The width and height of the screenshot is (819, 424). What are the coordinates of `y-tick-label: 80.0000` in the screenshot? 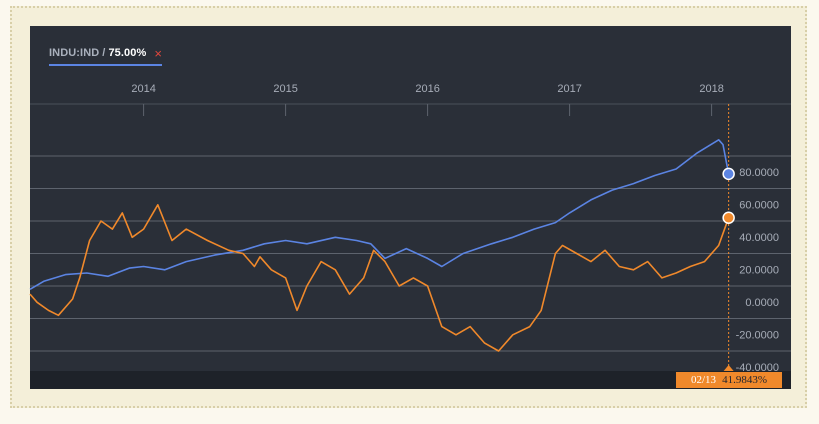 It's located at (759, 173).